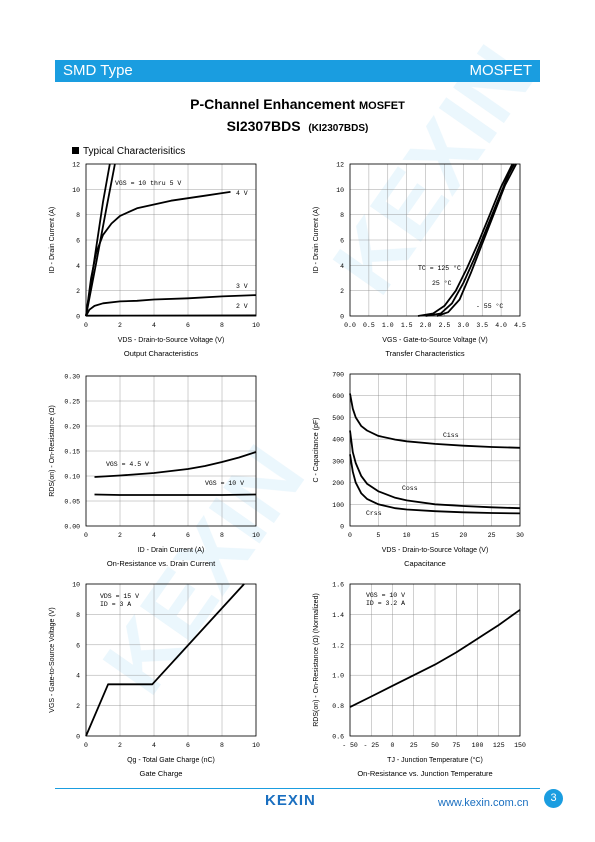 The width and height of the screenshot is (595, 842). Describe the element at coordinates (338, 483) in the screenshot. I see `y-tick-label: 200` at that location.